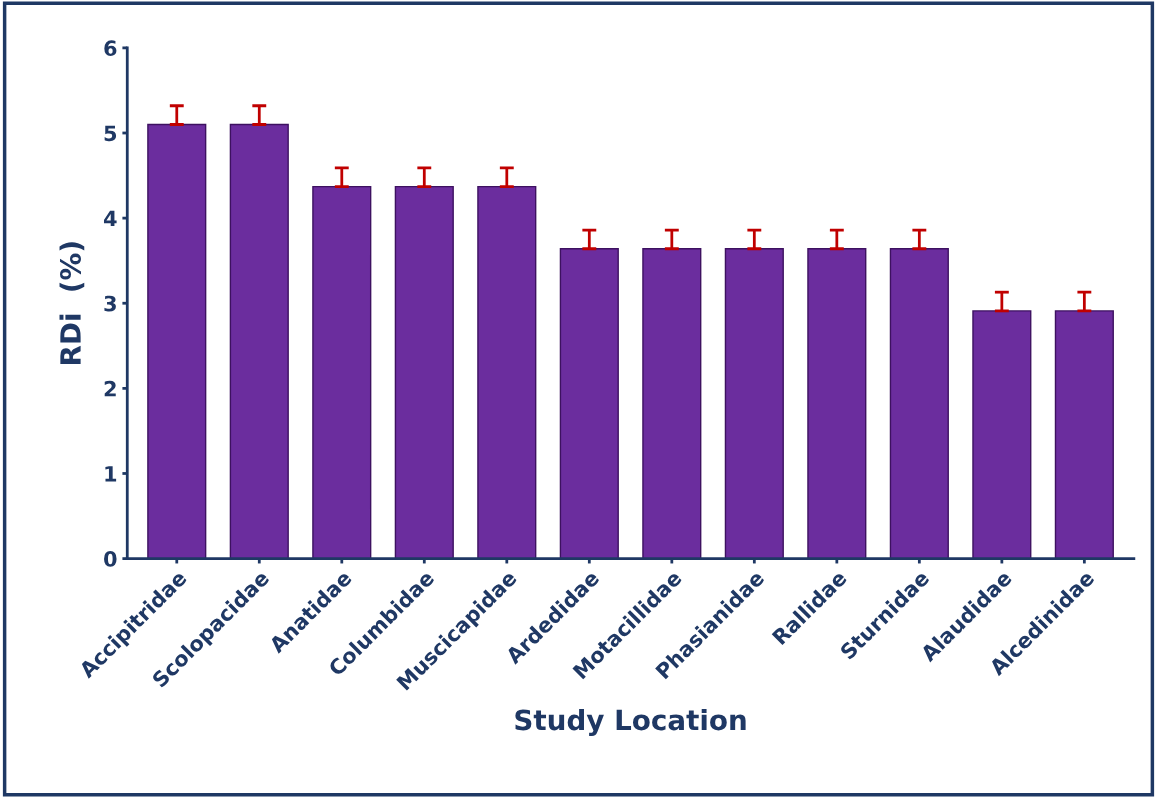 The width and height of the screenshot is (1157, 798). Describe the element at coordinates (110, 133) in the screenshot. I see `y-tick-label: 5` at that location.